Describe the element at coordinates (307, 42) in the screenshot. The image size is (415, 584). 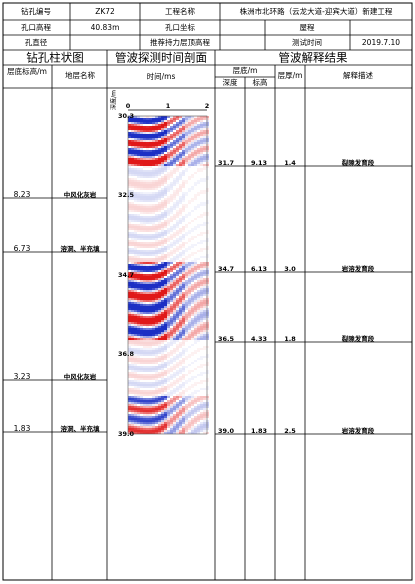
I see `label: 测试时间` at that location.